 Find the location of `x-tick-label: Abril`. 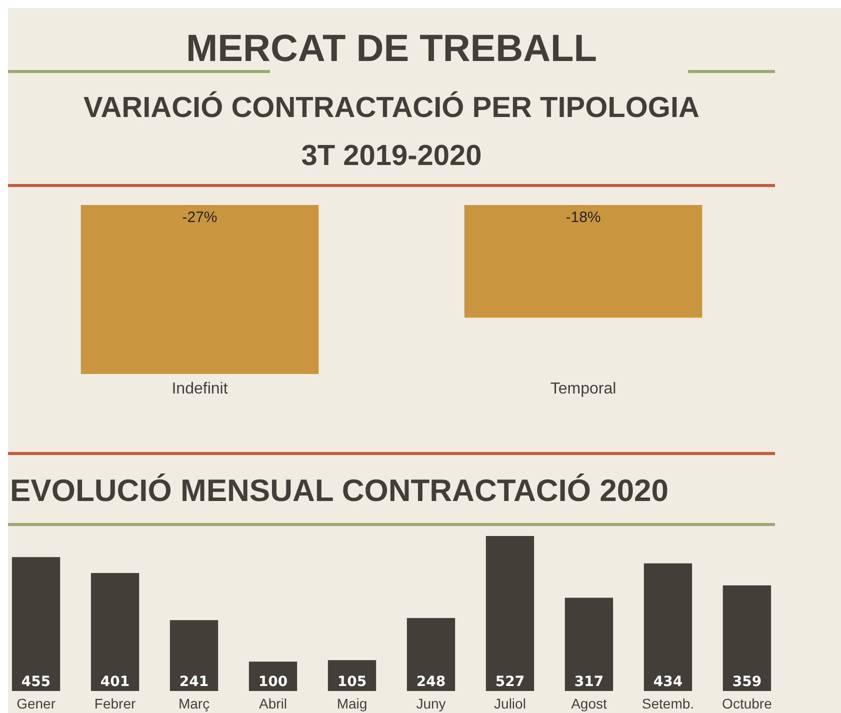

x-tick-label: Abril is located at coordinates (273, 704).